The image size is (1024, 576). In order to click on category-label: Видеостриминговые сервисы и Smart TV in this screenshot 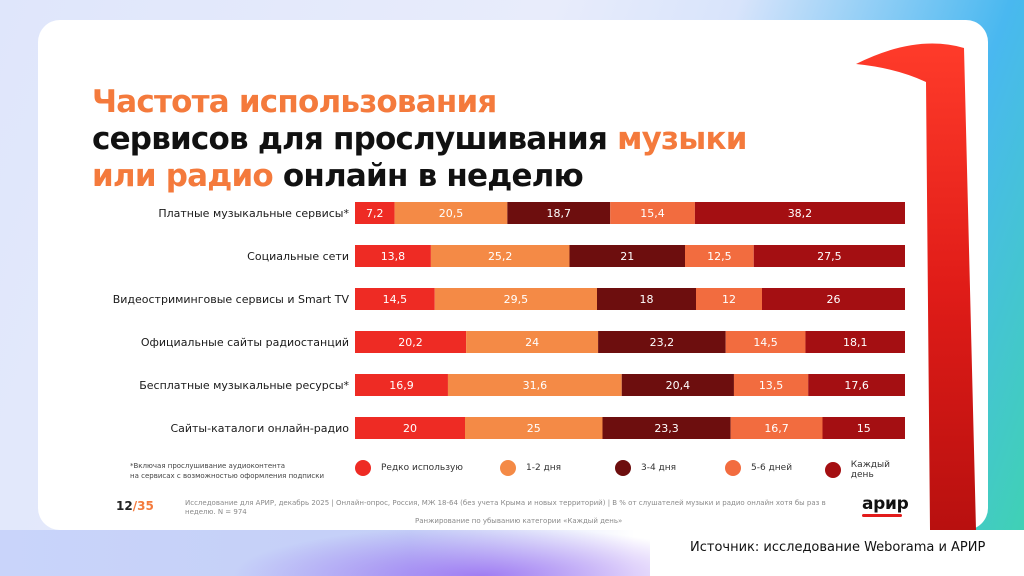, I will do `click(231, 299)`.